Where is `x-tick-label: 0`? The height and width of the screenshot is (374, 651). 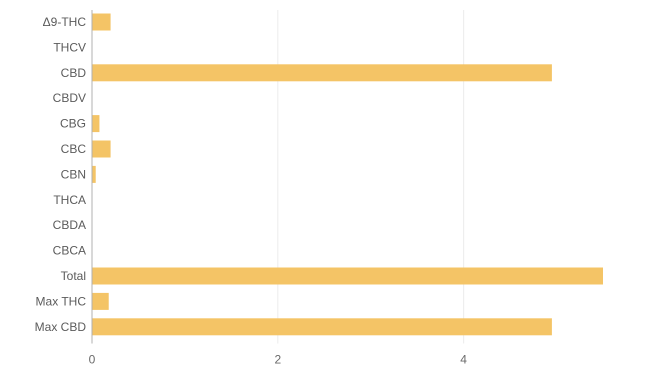
x-tick-label: 0 is located at coordinates (92, 360).